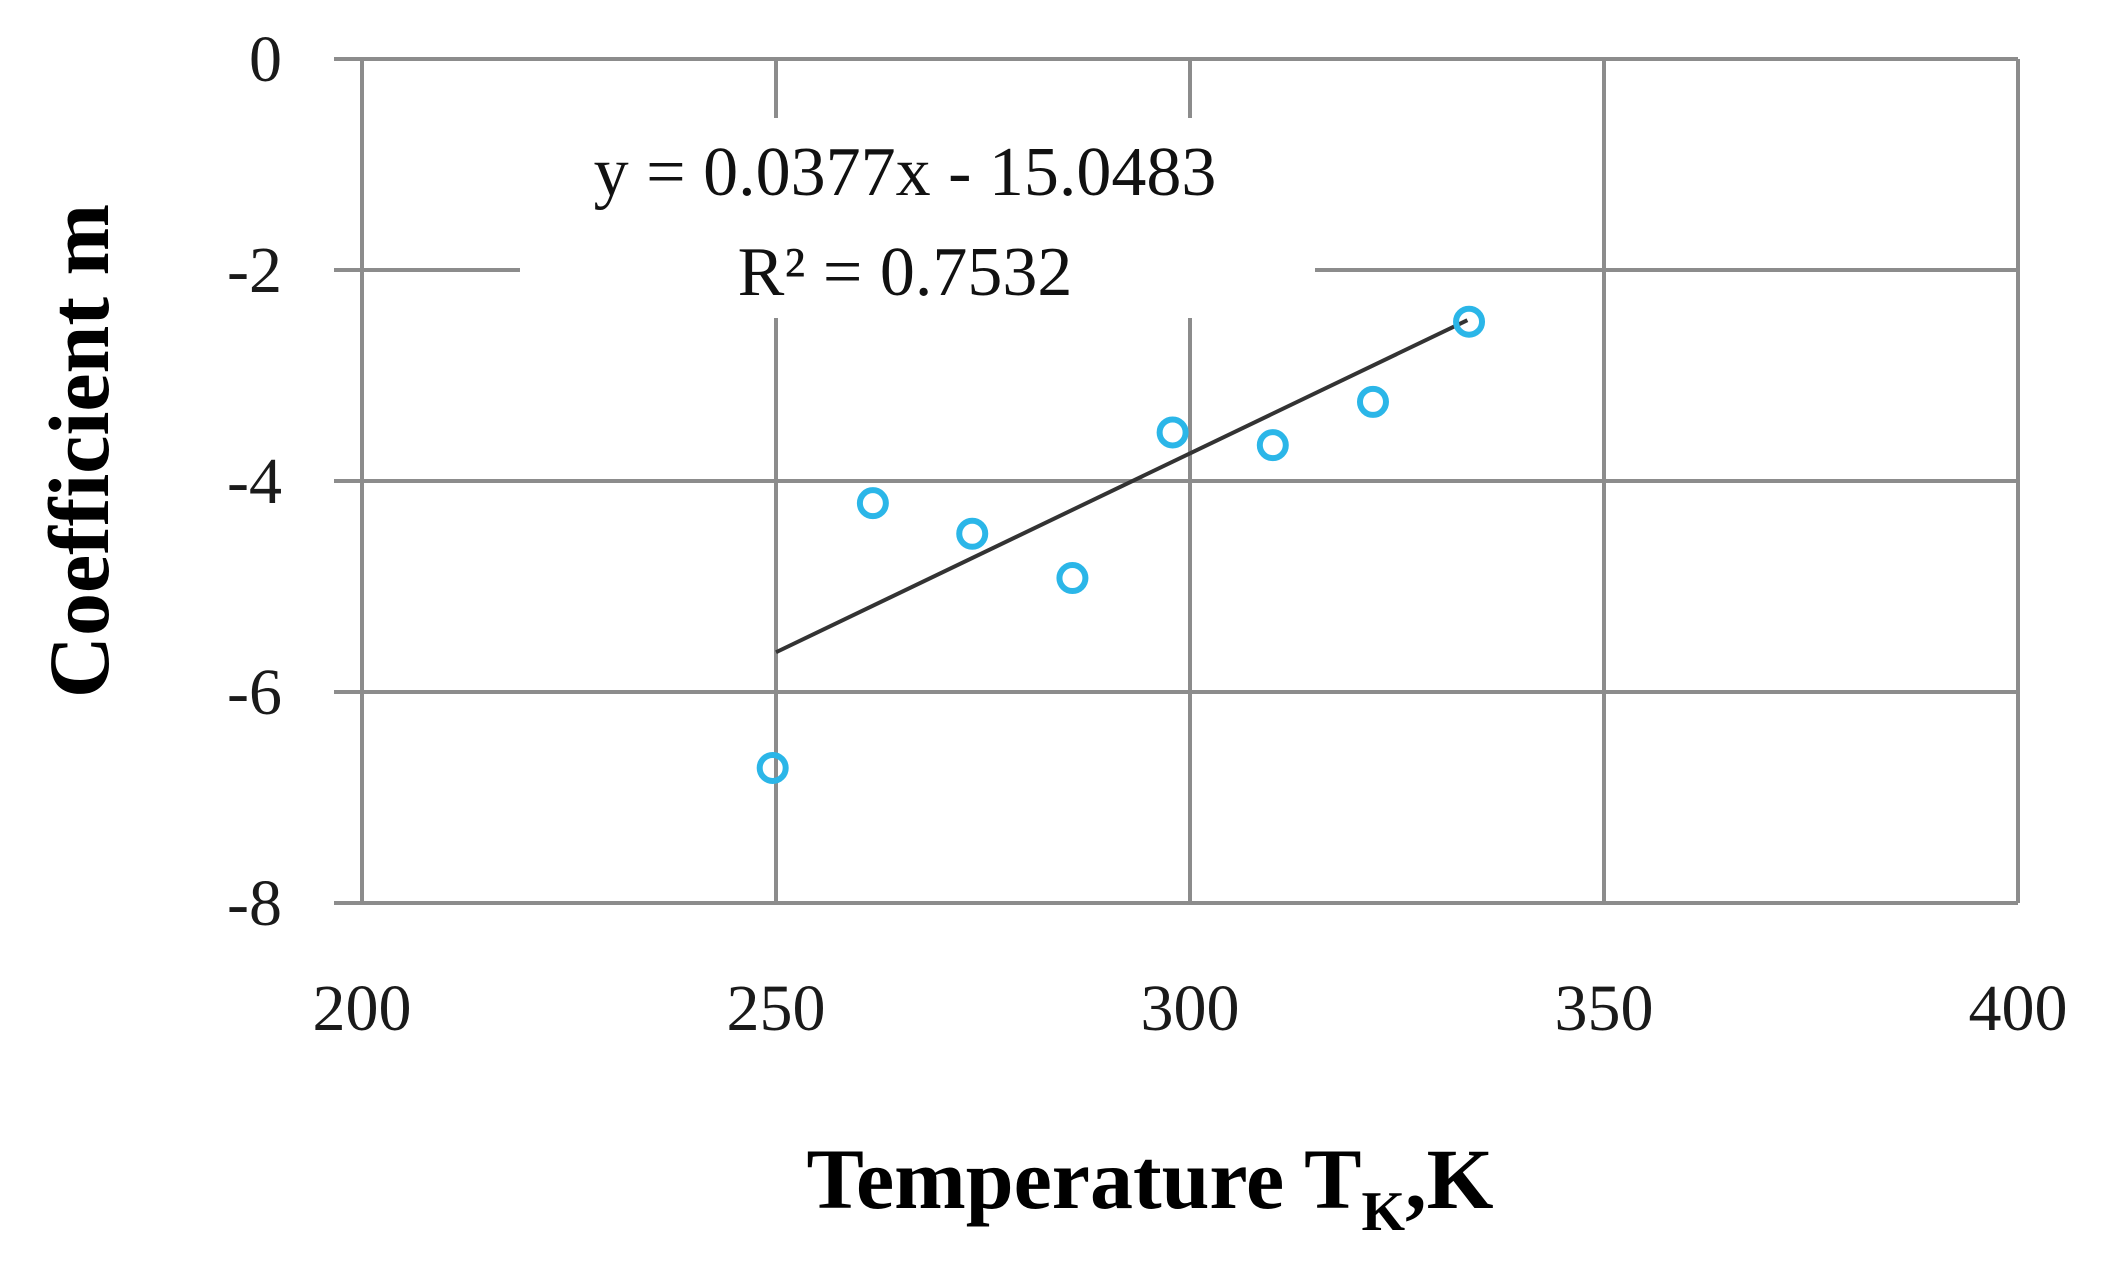 Image resolution: width=2104 pixels, height=1272 pixels. I want to click on x-axis-title-unit: ,K, so click(1449, 1179).